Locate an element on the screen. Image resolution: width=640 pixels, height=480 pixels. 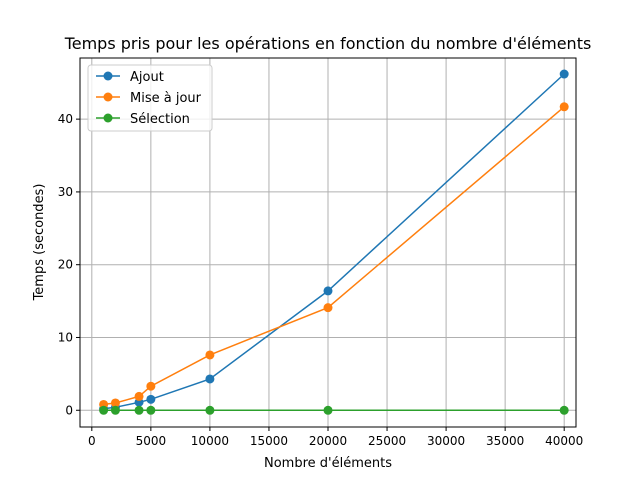
y-tick-label: 30 is located at coordinates (65, 192).